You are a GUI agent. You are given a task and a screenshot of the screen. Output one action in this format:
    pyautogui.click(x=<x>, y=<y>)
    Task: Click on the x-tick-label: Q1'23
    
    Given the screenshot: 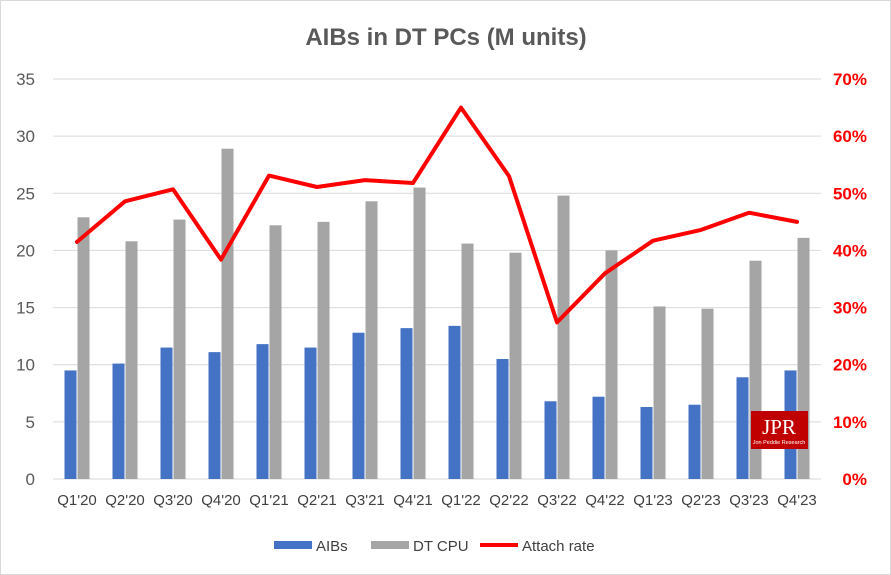 What is the action you would take?
    pyautogui.click(x=653, y=500)
    